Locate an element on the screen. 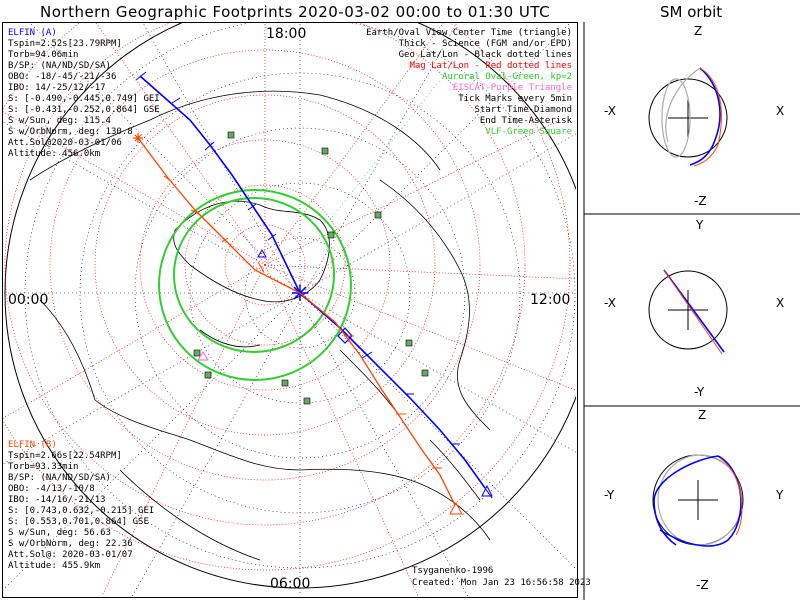  legend-item: Auroral Oval-Green, kp=2 is located at coordinates (506, 77).